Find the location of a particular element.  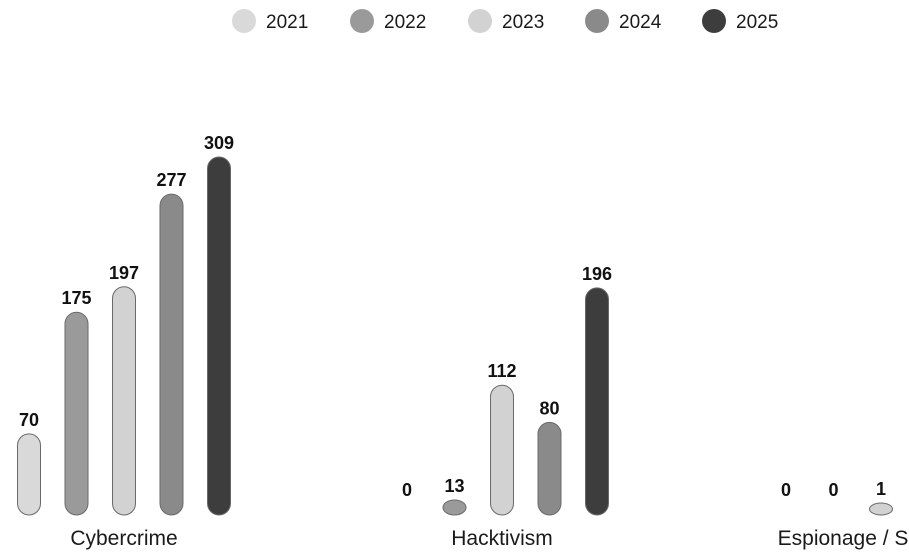

legend-swatch-2022 is located at coordinates (362, 21).